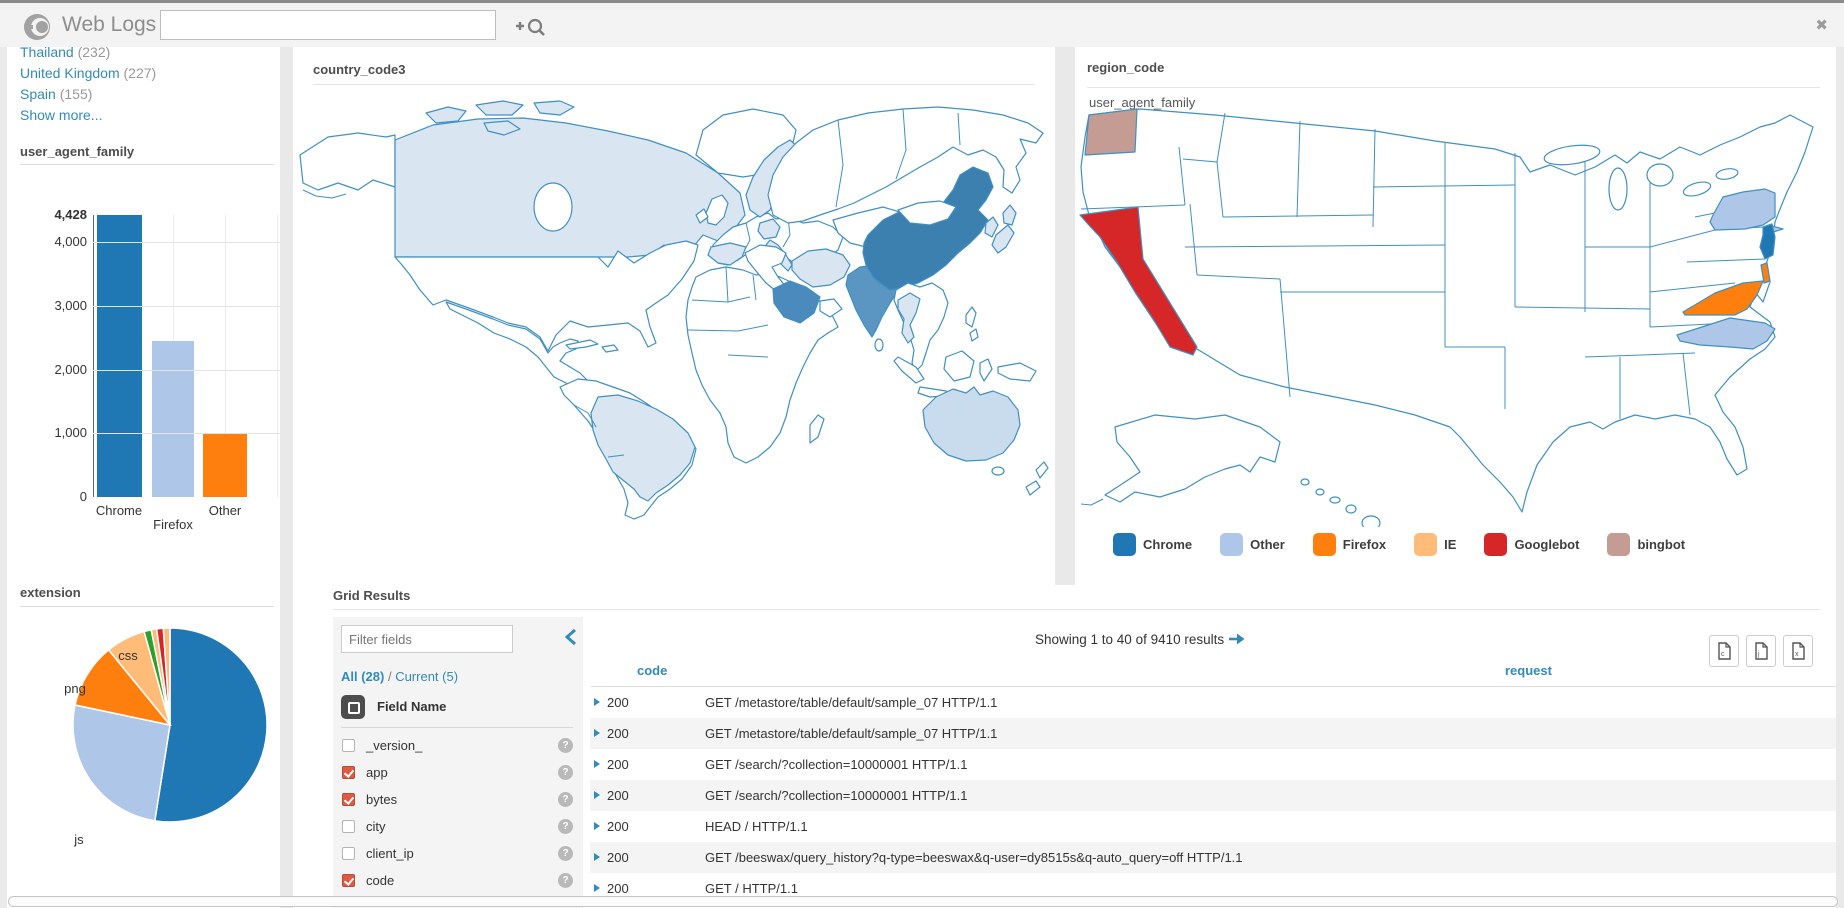 The width and height of the screenshot is (1844, 908). I want to click on legend-chip-chrome, so click(1124, 544).